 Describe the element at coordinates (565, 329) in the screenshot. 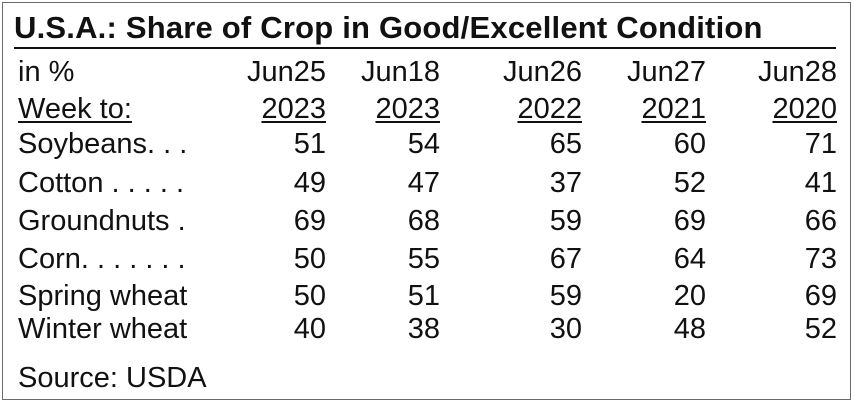

I see `table-cell: 30` at that location.